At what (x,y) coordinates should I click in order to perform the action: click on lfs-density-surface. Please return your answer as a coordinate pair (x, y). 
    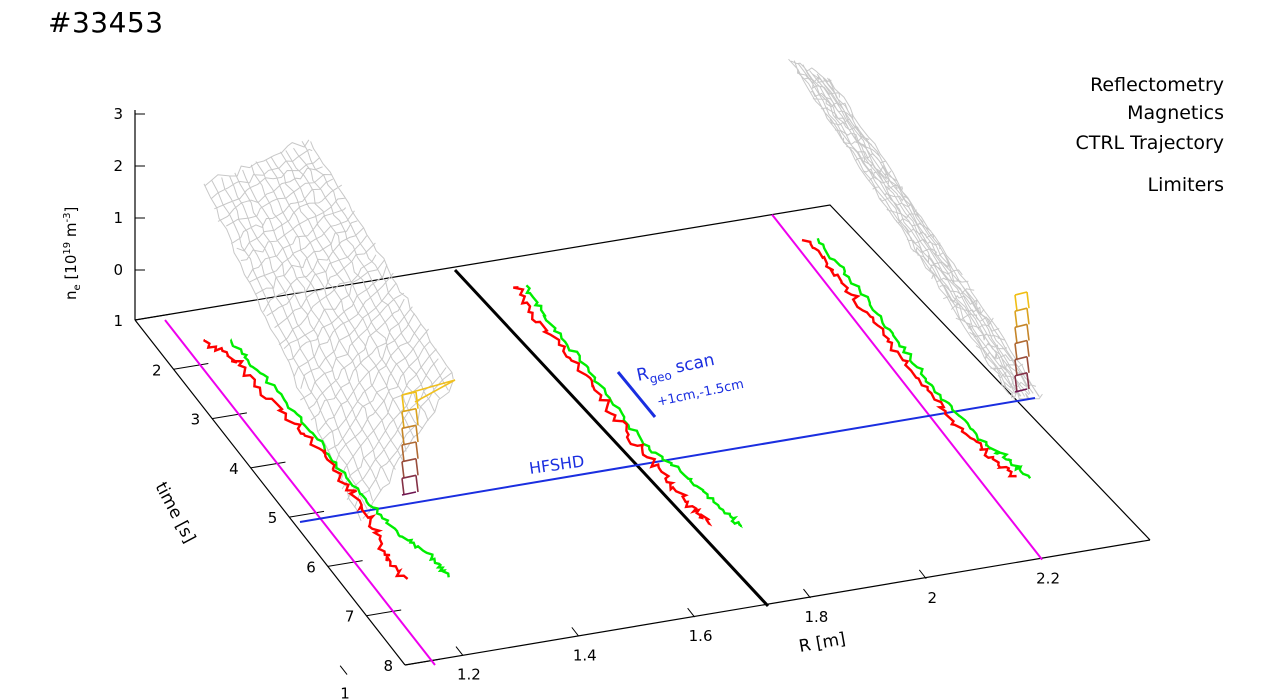
    Looking at the image, I should click on (915, 229).